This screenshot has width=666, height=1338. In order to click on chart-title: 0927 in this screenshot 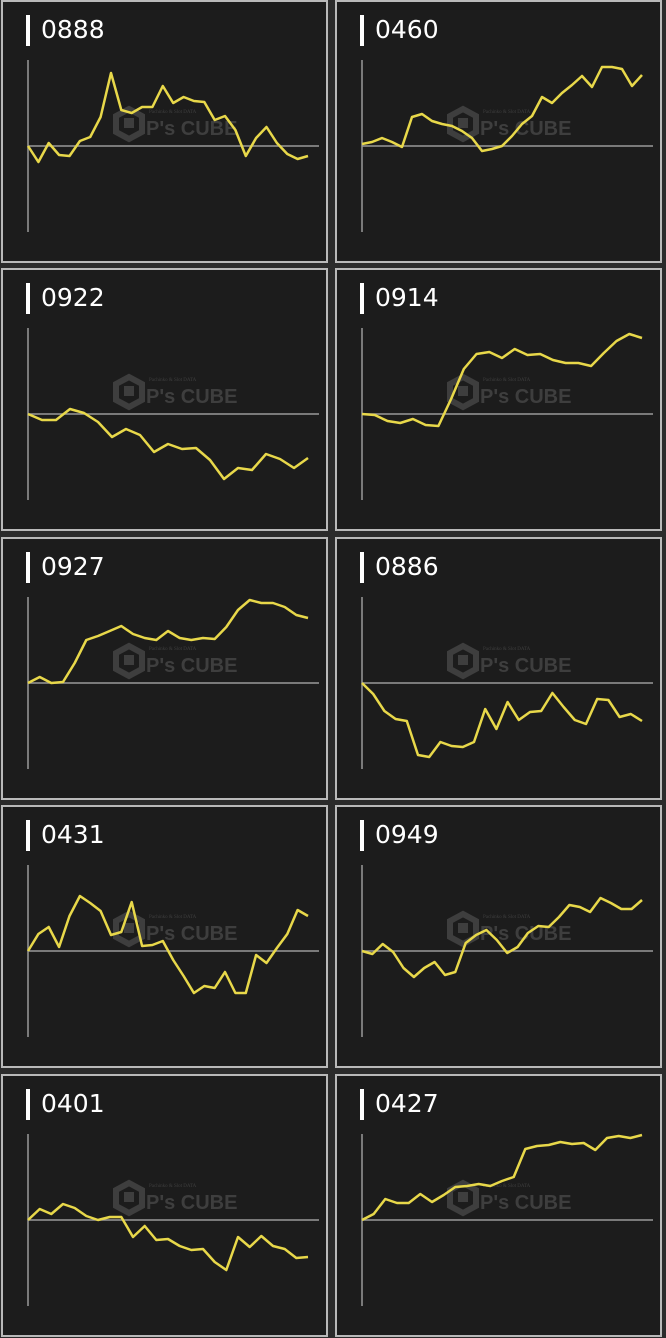, I will do `click(73, 566)`.